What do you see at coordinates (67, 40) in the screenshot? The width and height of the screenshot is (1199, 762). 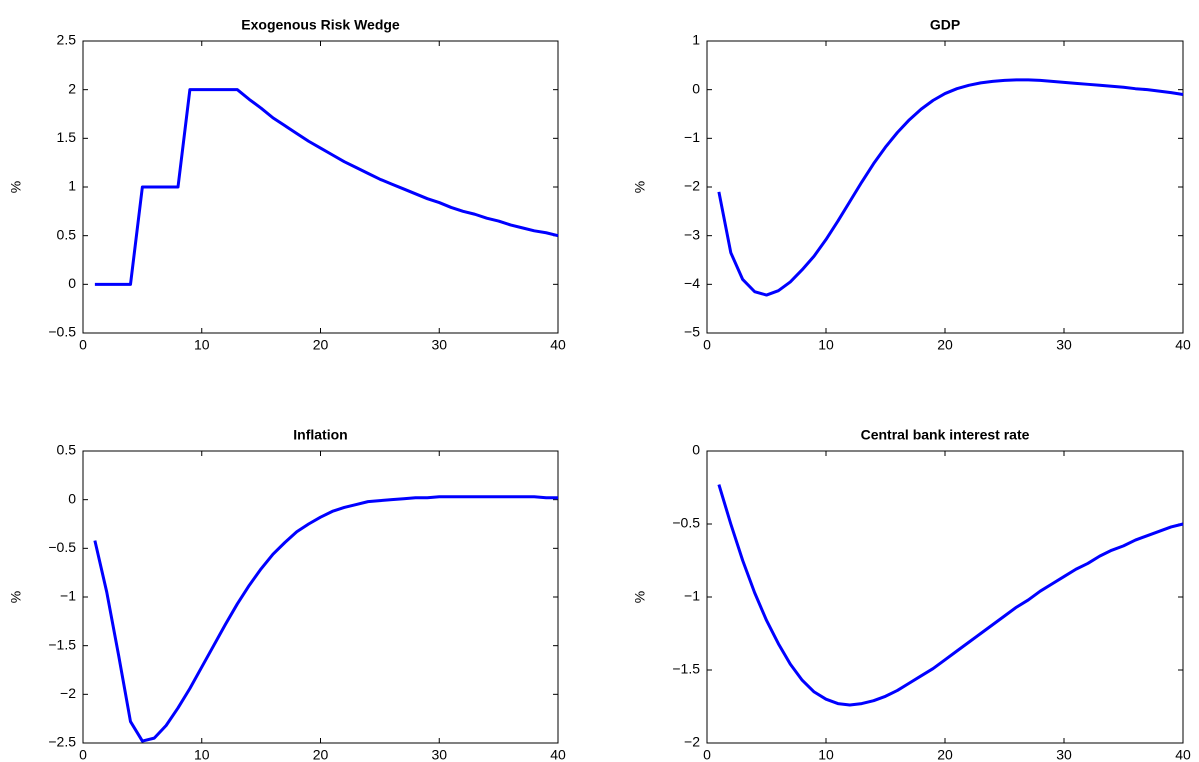 I see `y-tick-label: 2.5` at bounding box center [67, 40].